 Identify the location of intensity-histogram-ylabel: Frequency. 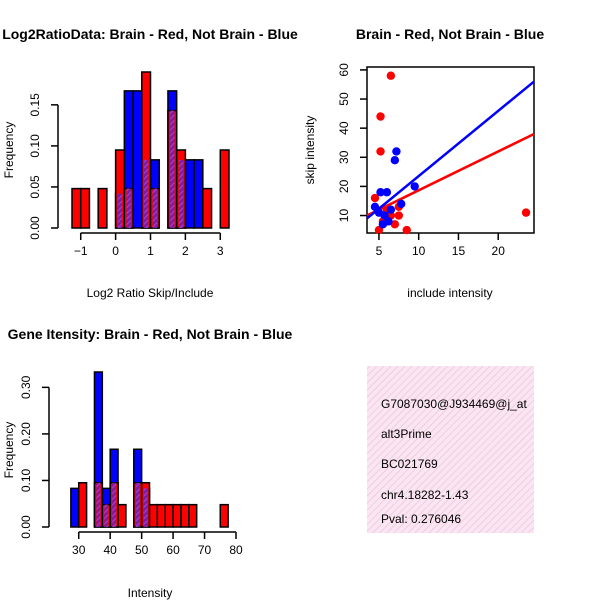
(9, 450).